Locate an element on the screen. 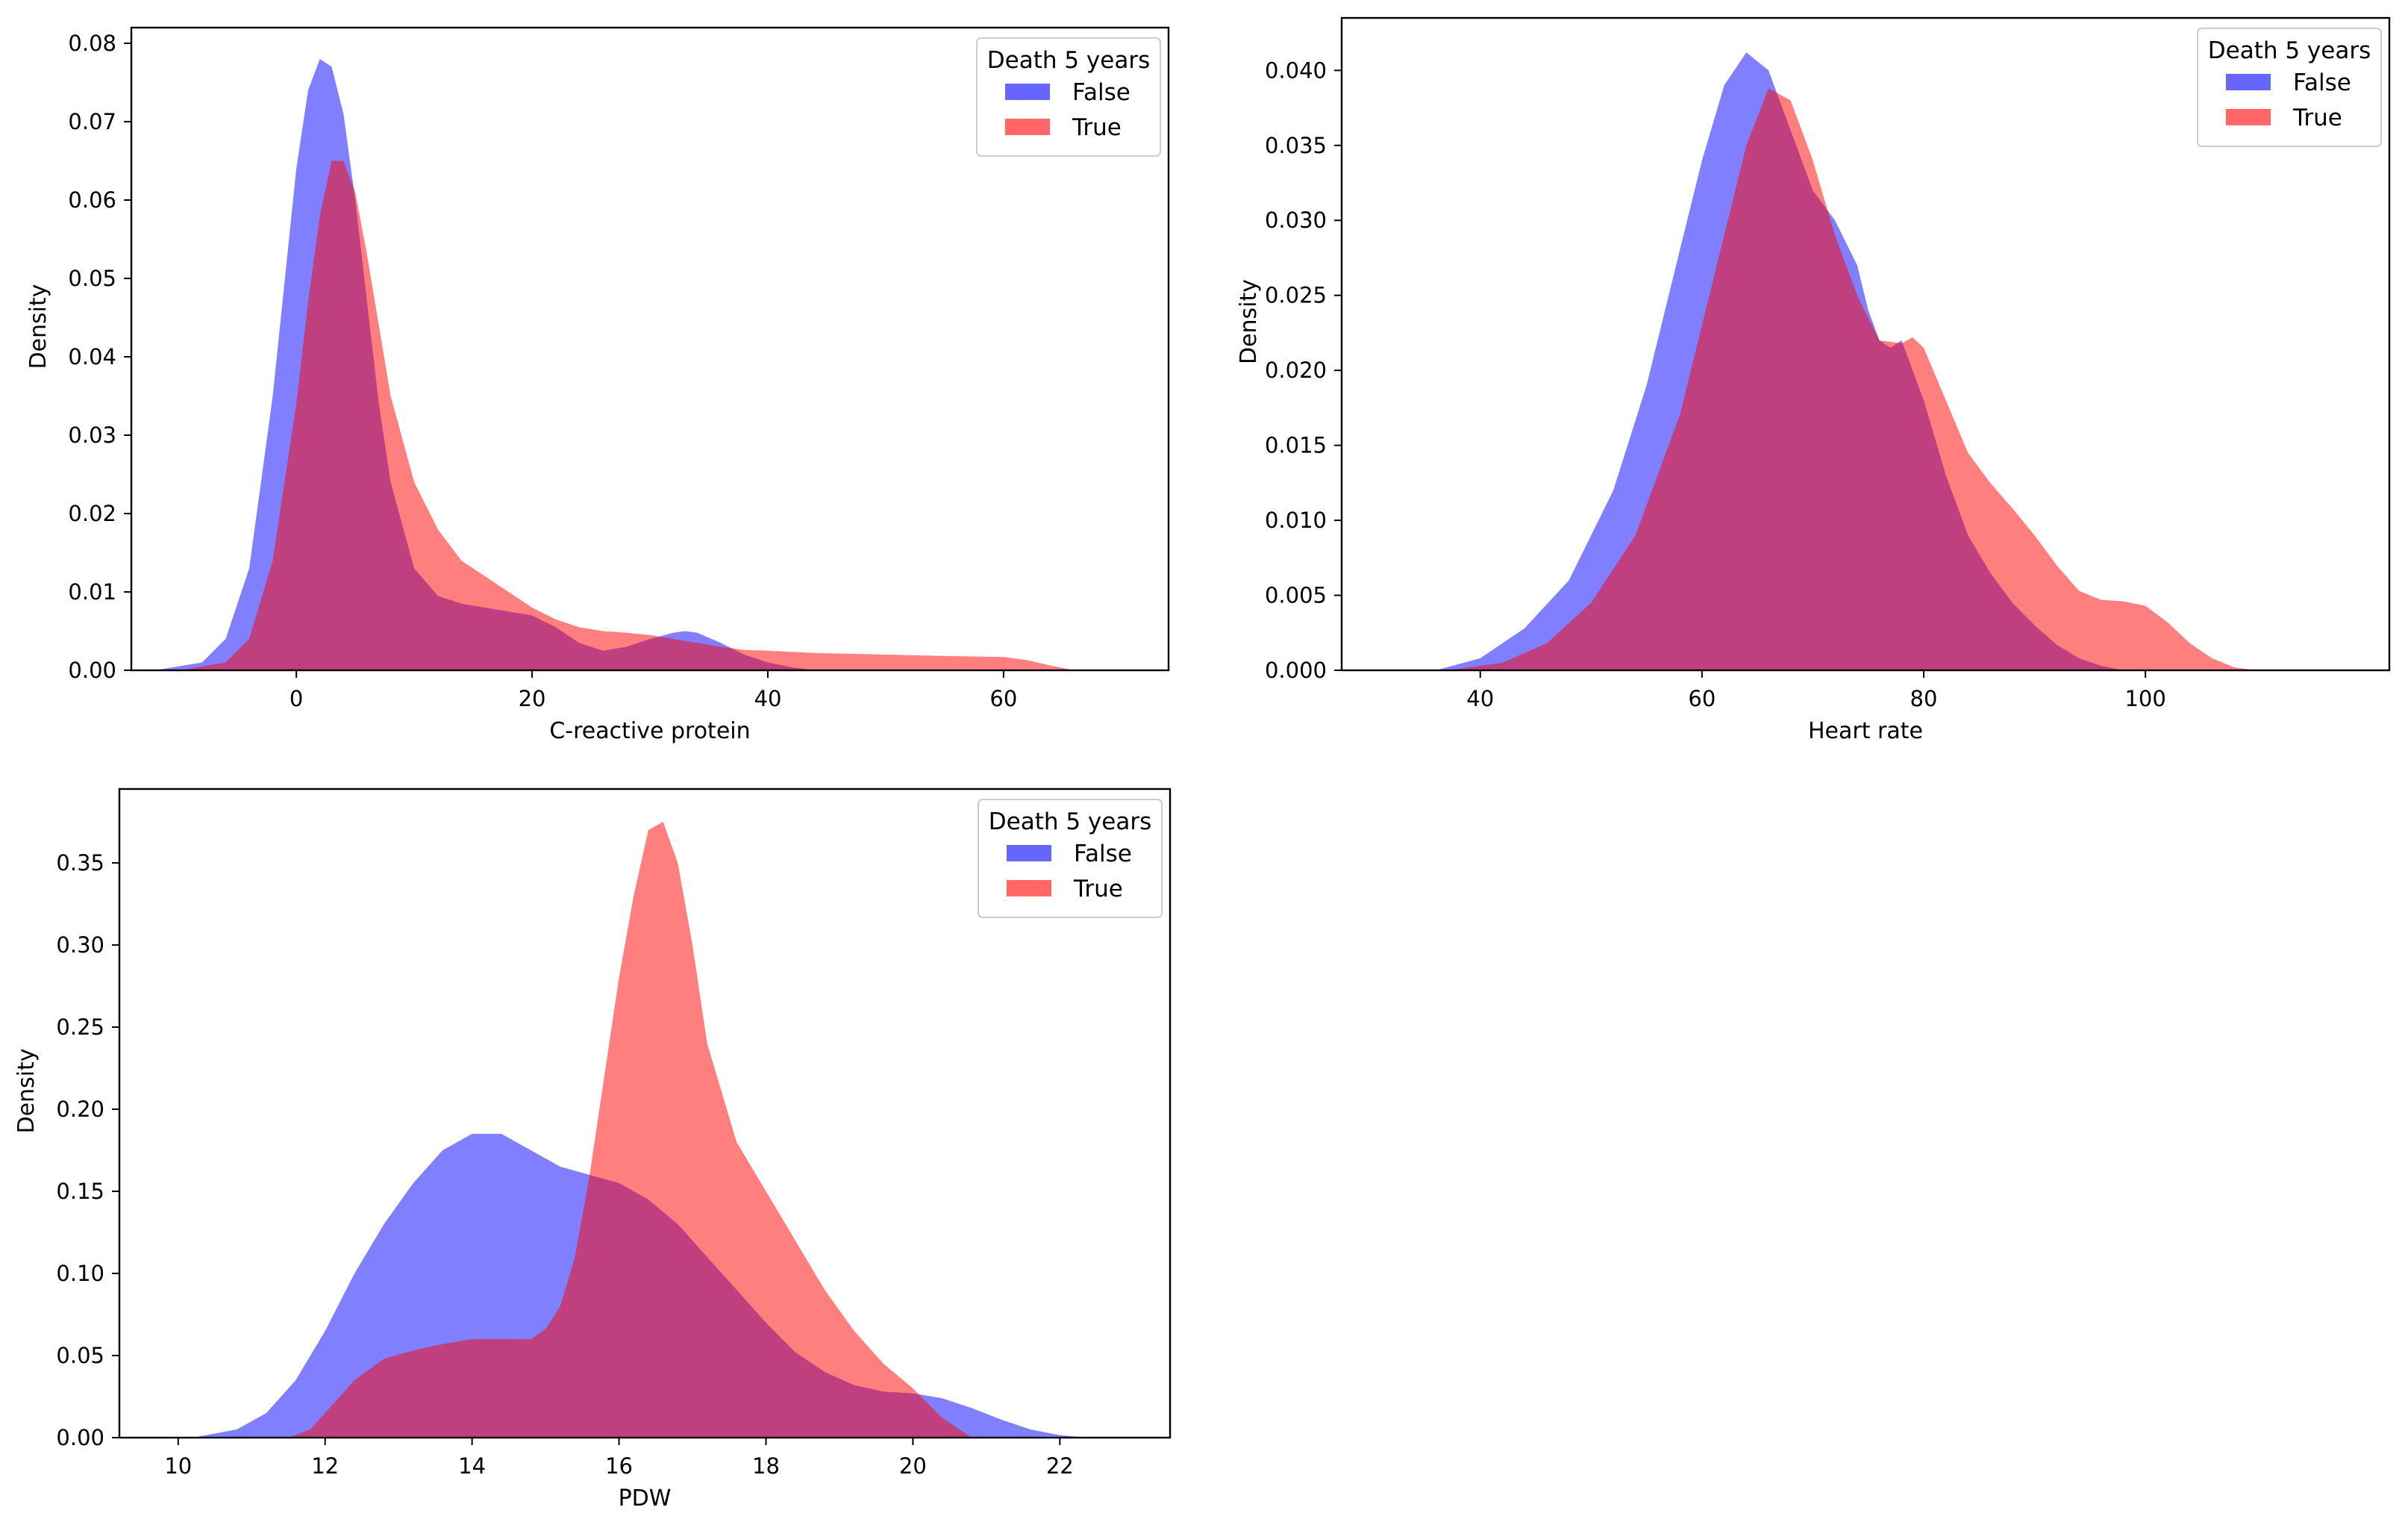  y-tick-label: 0.03 is located at coordinates (92, 435).